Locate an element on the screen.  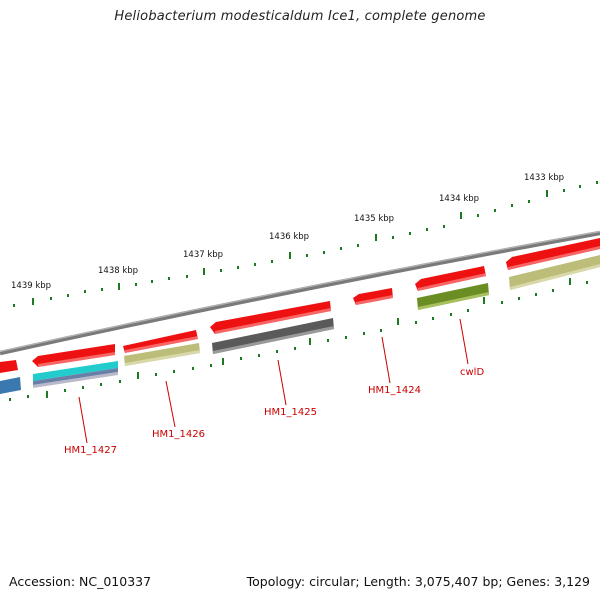
gene-block-darkolive-shade is located at coordinates (453, 301).